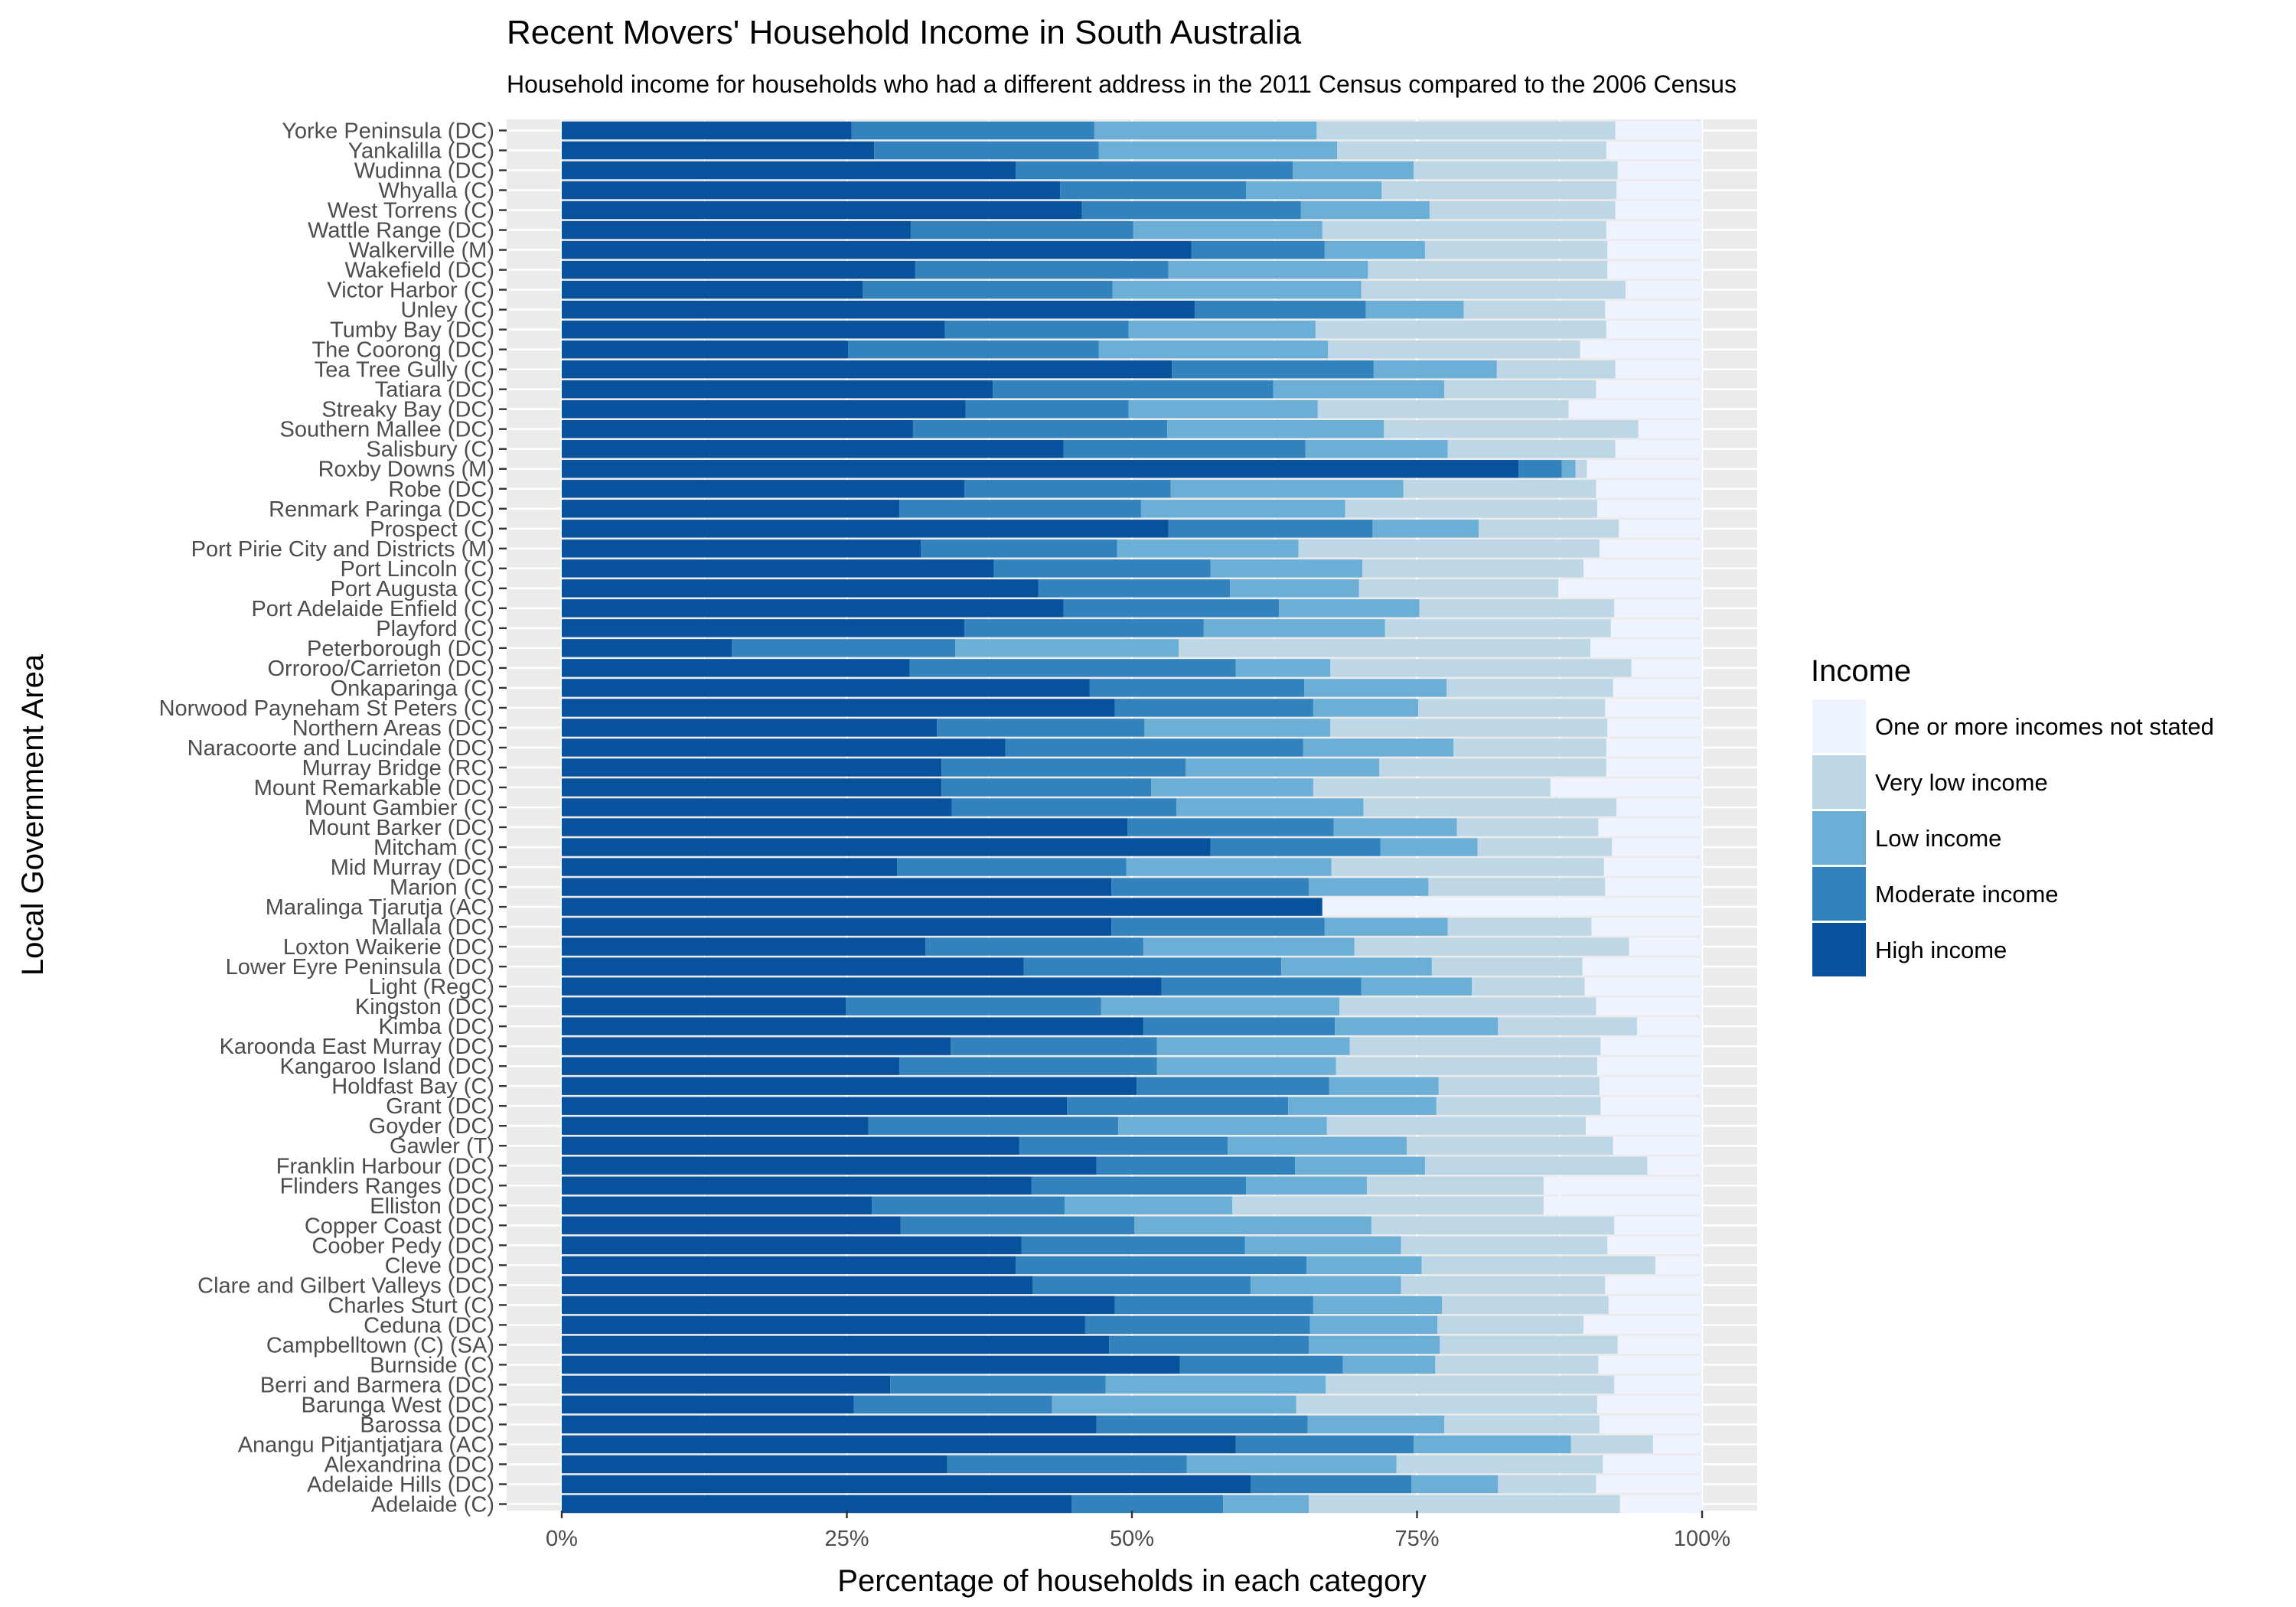 The image size is (2296, 1607). I want to click on legend-label: Moderate income, so click(1967, 894).